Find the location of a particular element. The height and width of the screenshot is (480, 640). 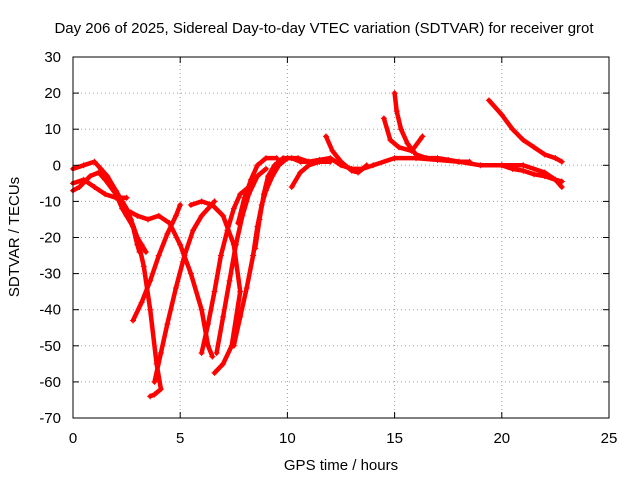

x-tick-label: 5 is located at coordinates (180, 438).